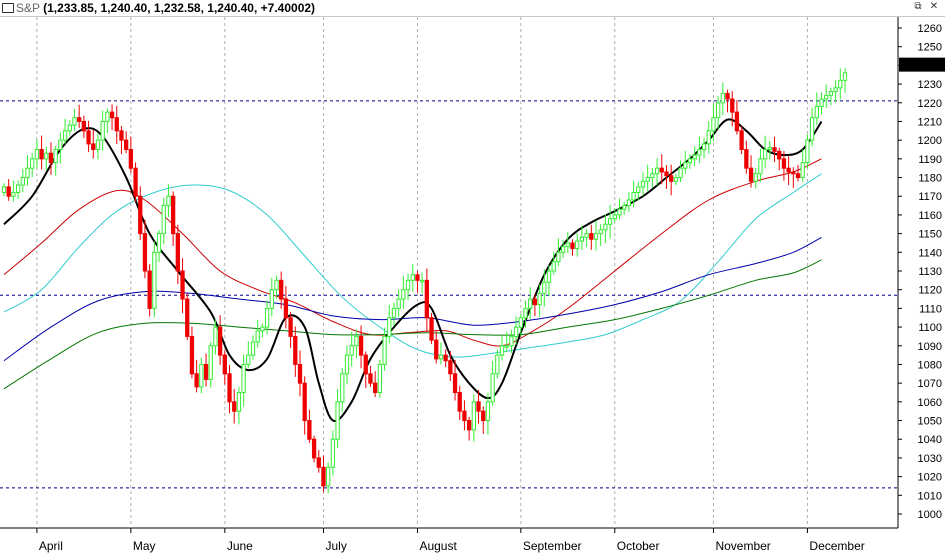  I want to click on y-tick-label: 1060, so click(930, 403).